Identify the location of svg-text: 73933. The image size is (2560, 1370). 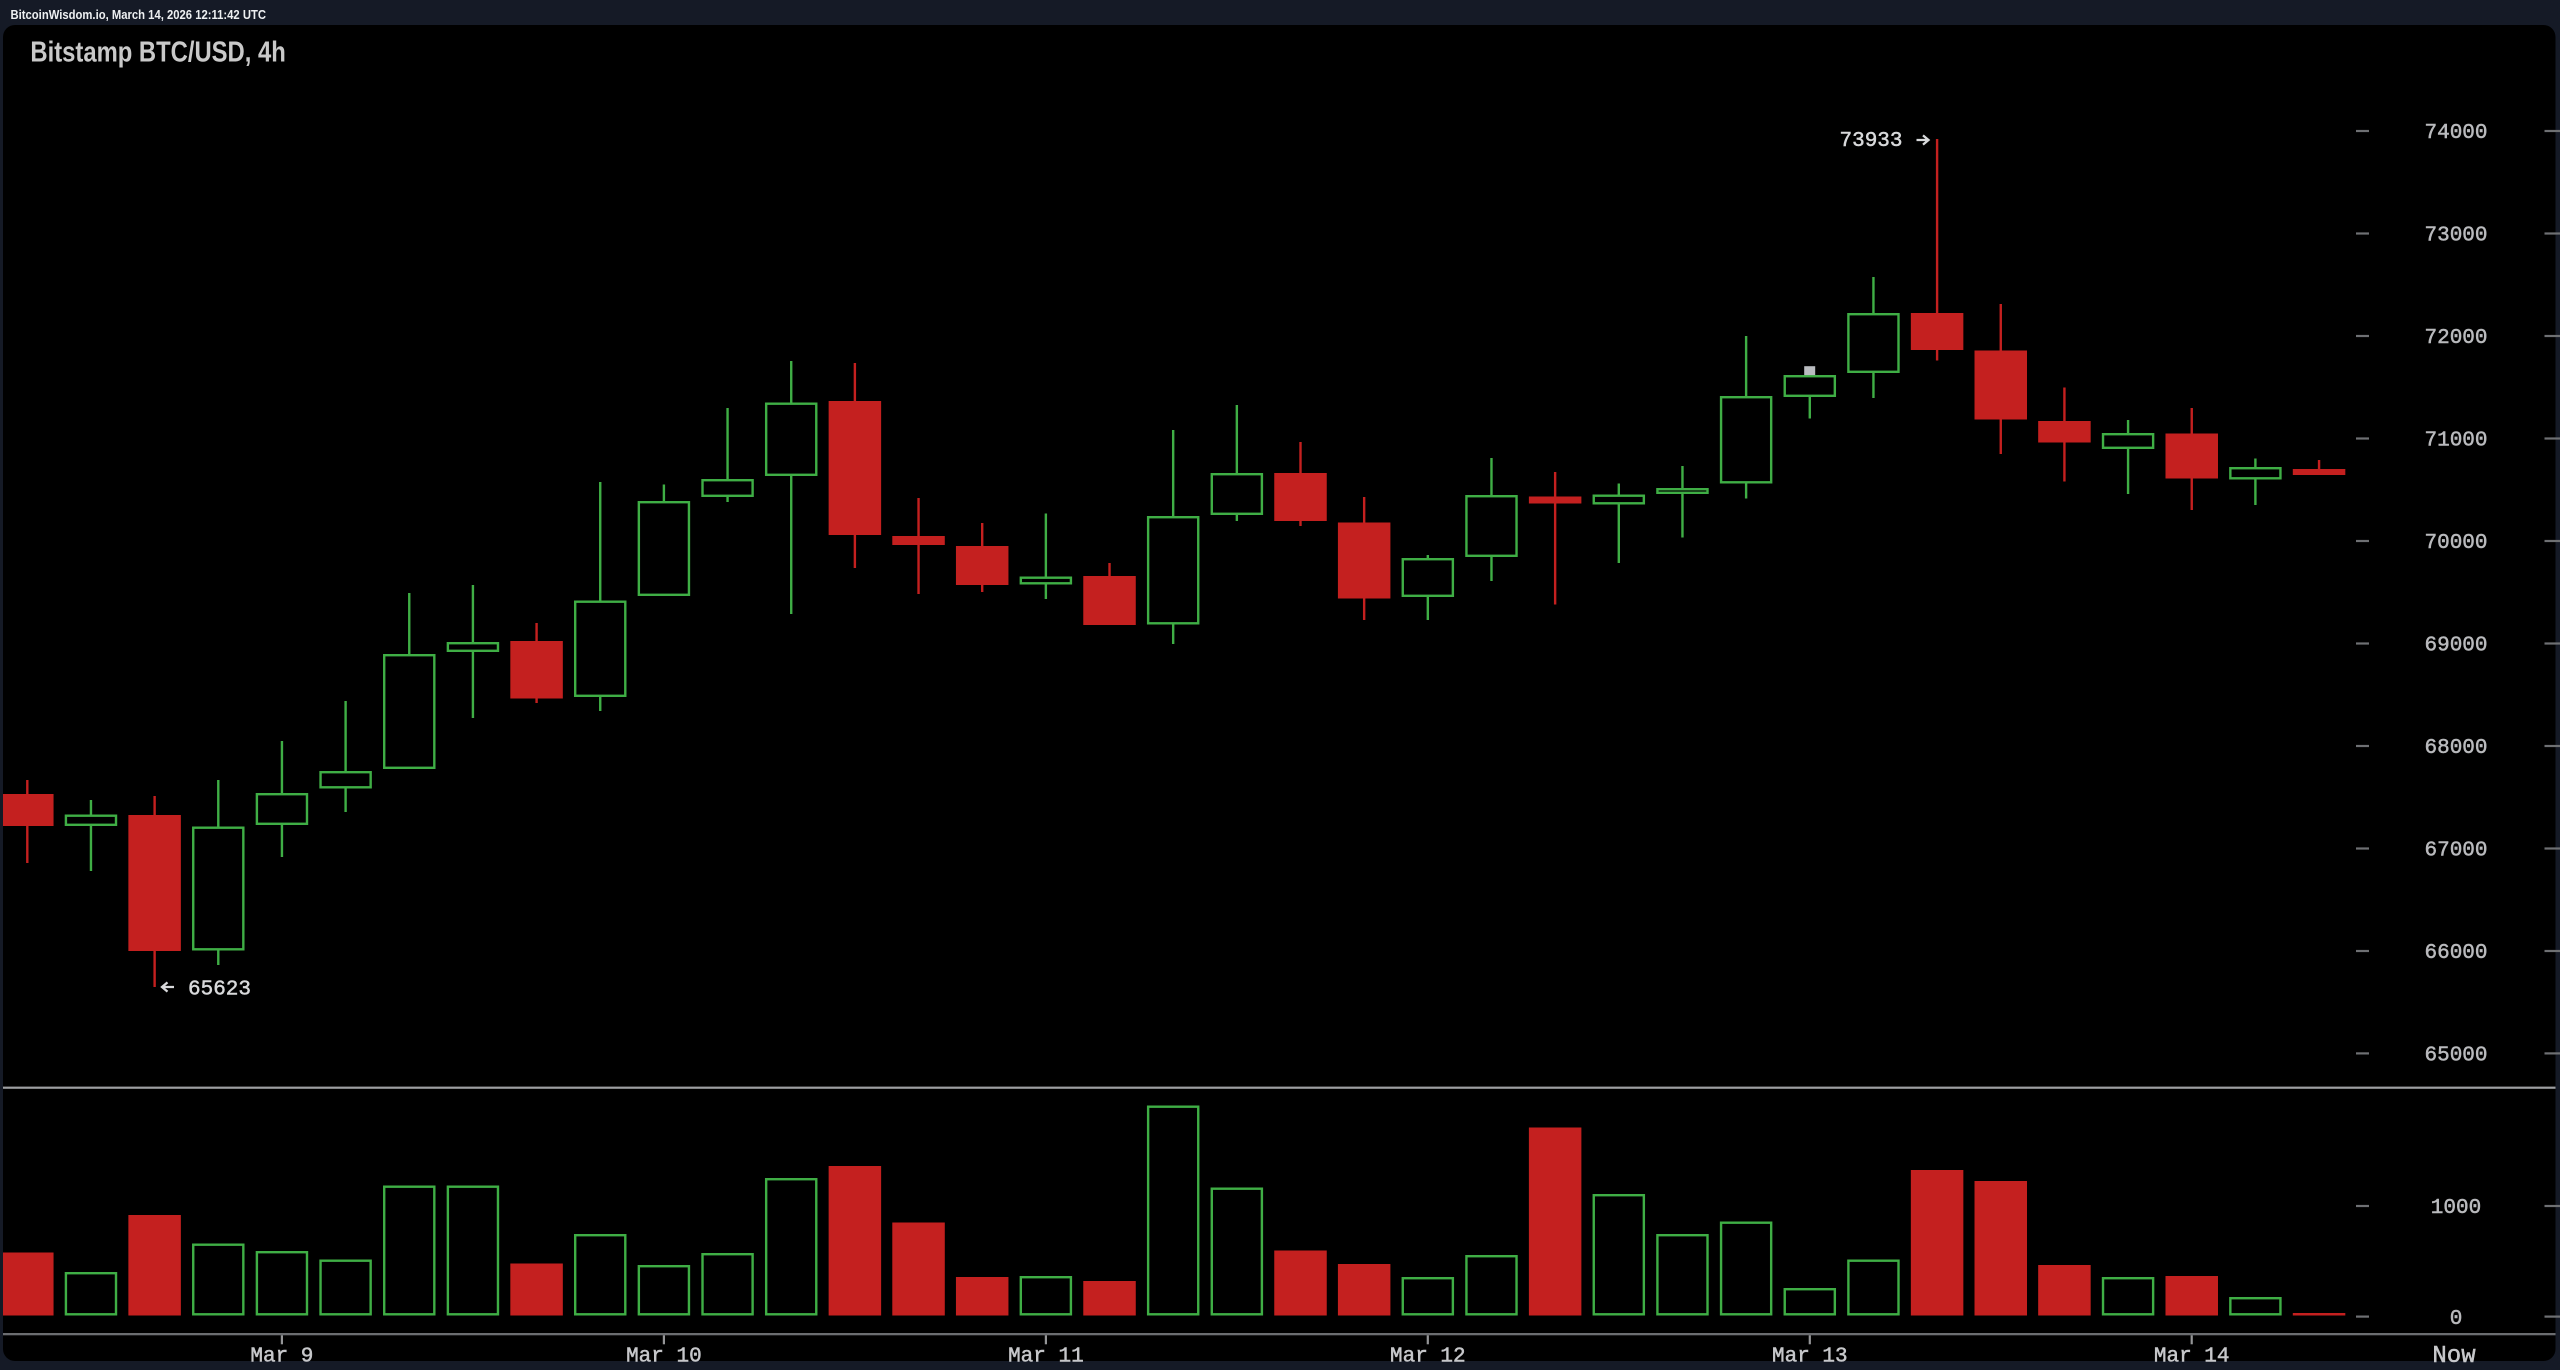
(1870, 141).